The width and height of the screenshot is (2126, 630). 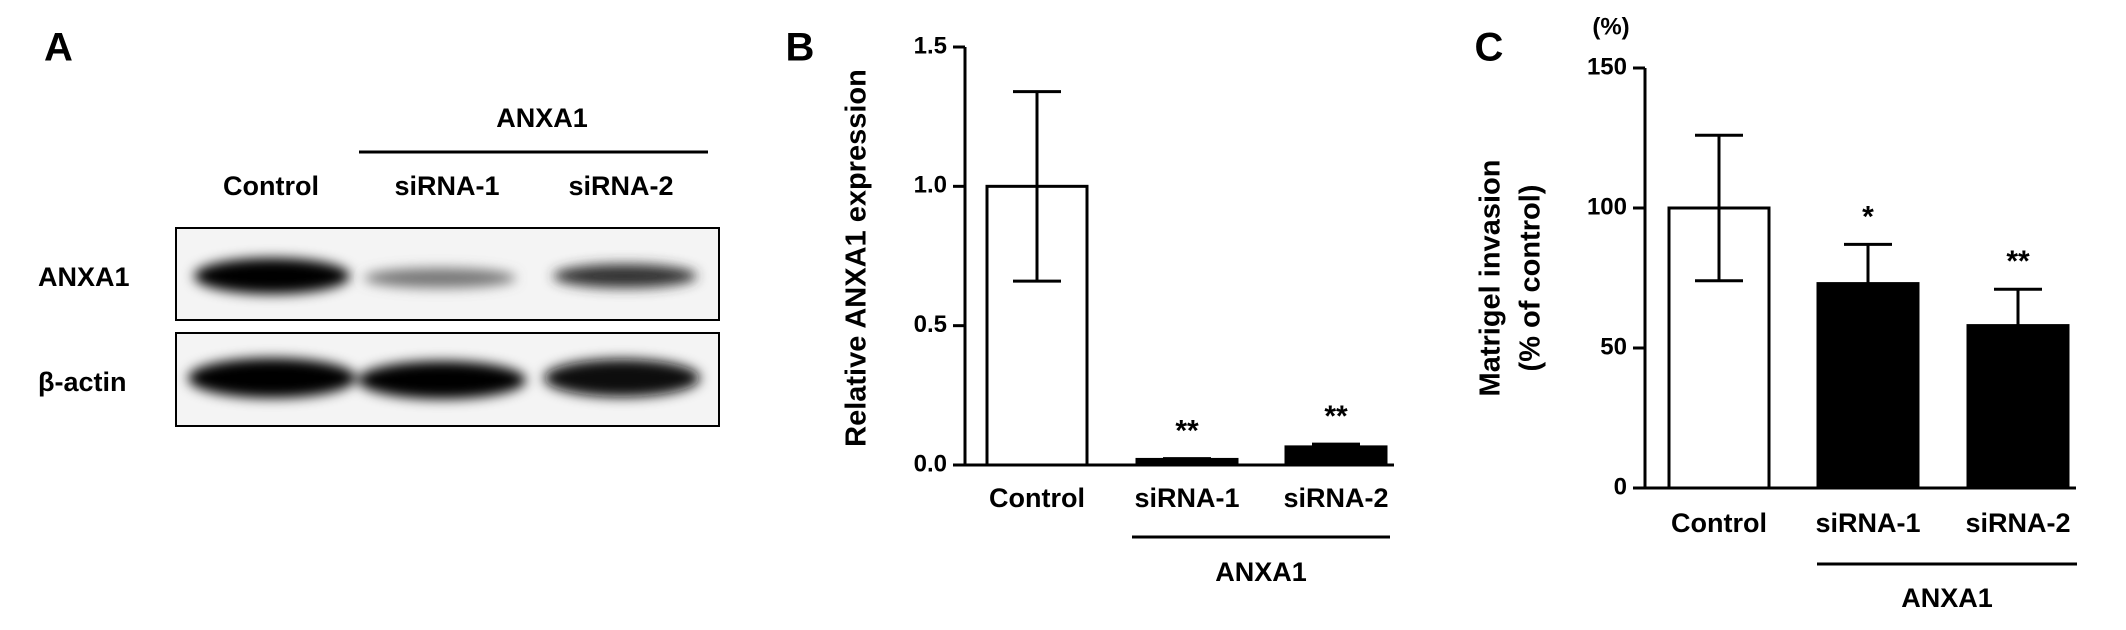 What do you see at coordinates (84, 277) in the screenshot?
I see `row-label: ANXA1` at bounding box center [84, 277].